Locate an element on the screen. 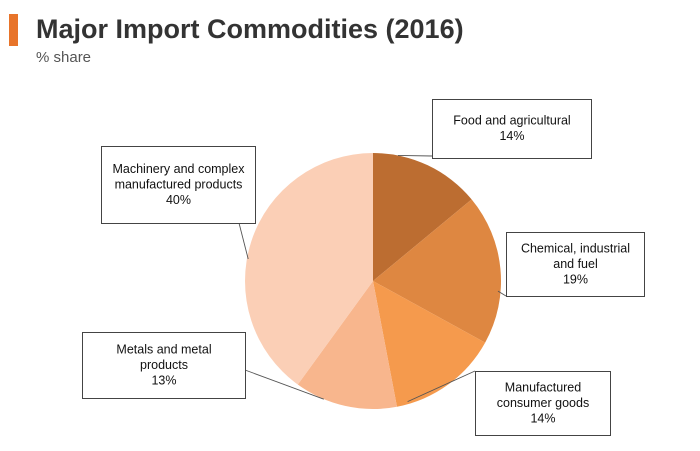 This screenshot has height=451, width=700. slice-category-label: products is located at coordinates (164, 365).